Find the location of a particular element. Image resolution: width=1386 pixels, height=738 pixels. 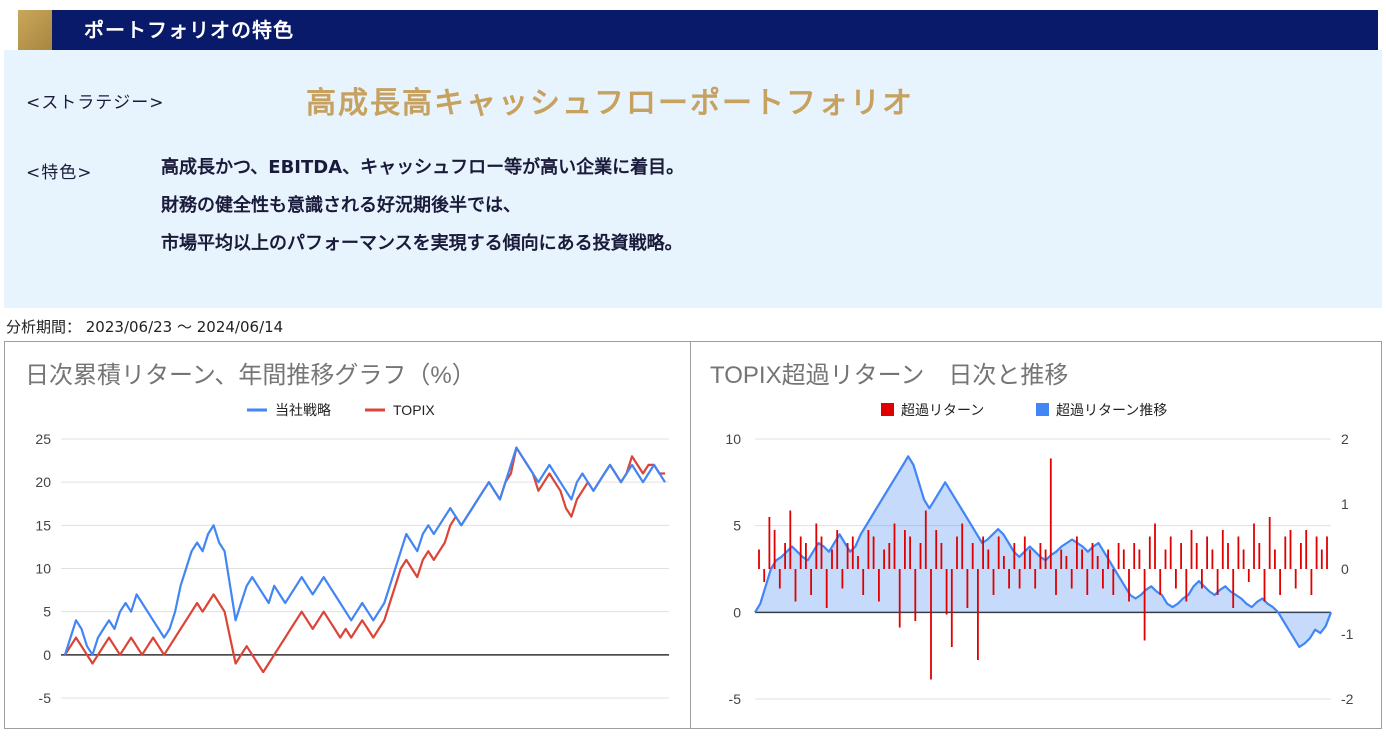

chart2-y-tick-right: 1 is located at coordinates (1345, 504).